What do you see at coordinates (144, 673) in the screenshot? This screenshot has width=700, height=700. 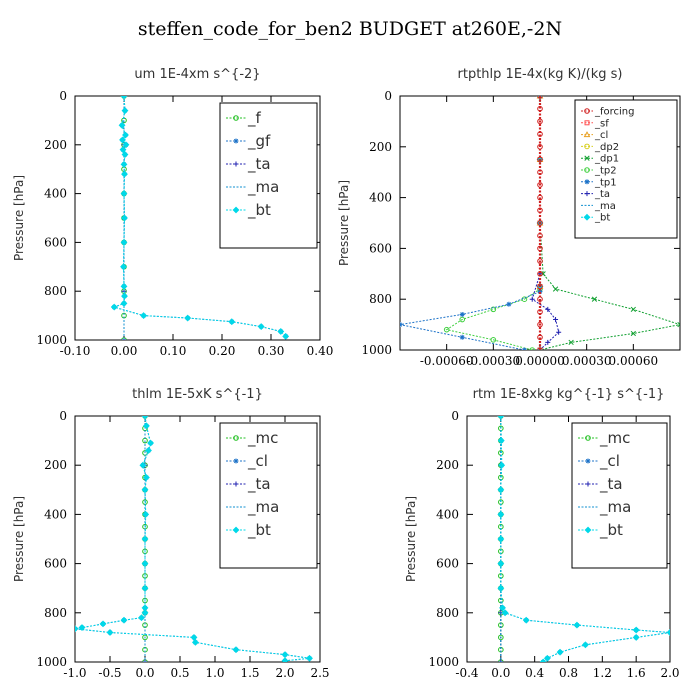 I see `x-tick-label: 0.0` at bounding box center [144, 673].